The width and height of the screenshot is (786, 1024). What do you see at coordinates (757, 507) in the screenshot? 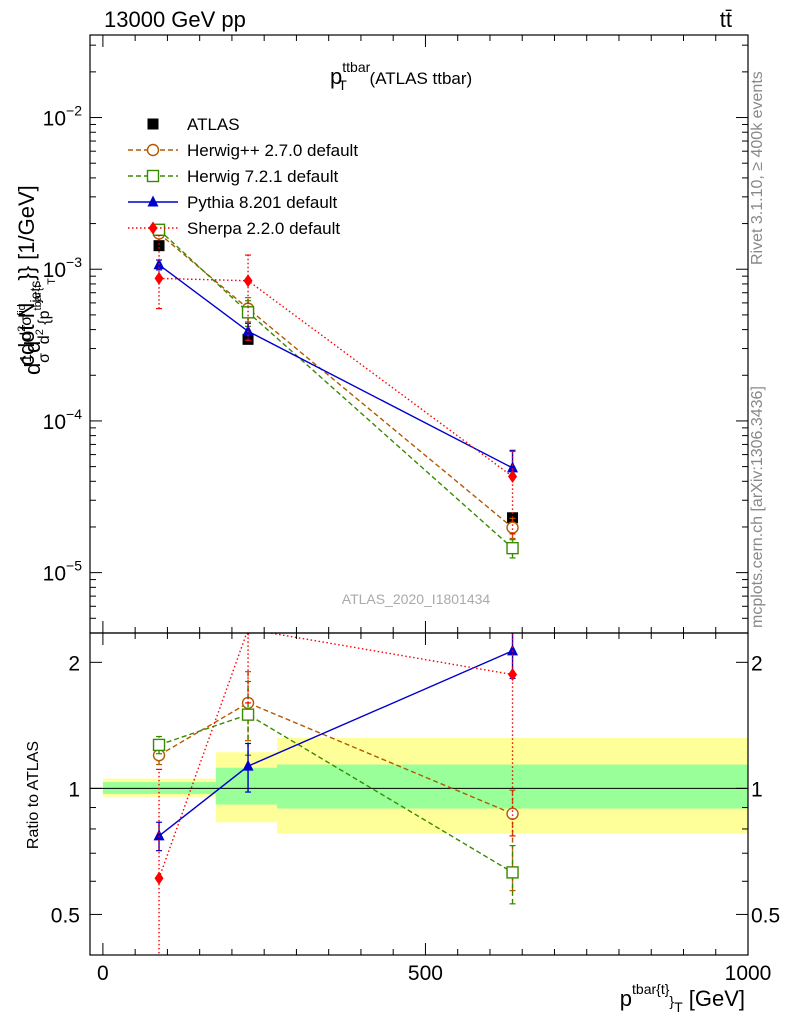
I see `side-label-mcplots: mcplots.cern.ch [arXiv:1306.3436]` at bounding box center [757, 507].